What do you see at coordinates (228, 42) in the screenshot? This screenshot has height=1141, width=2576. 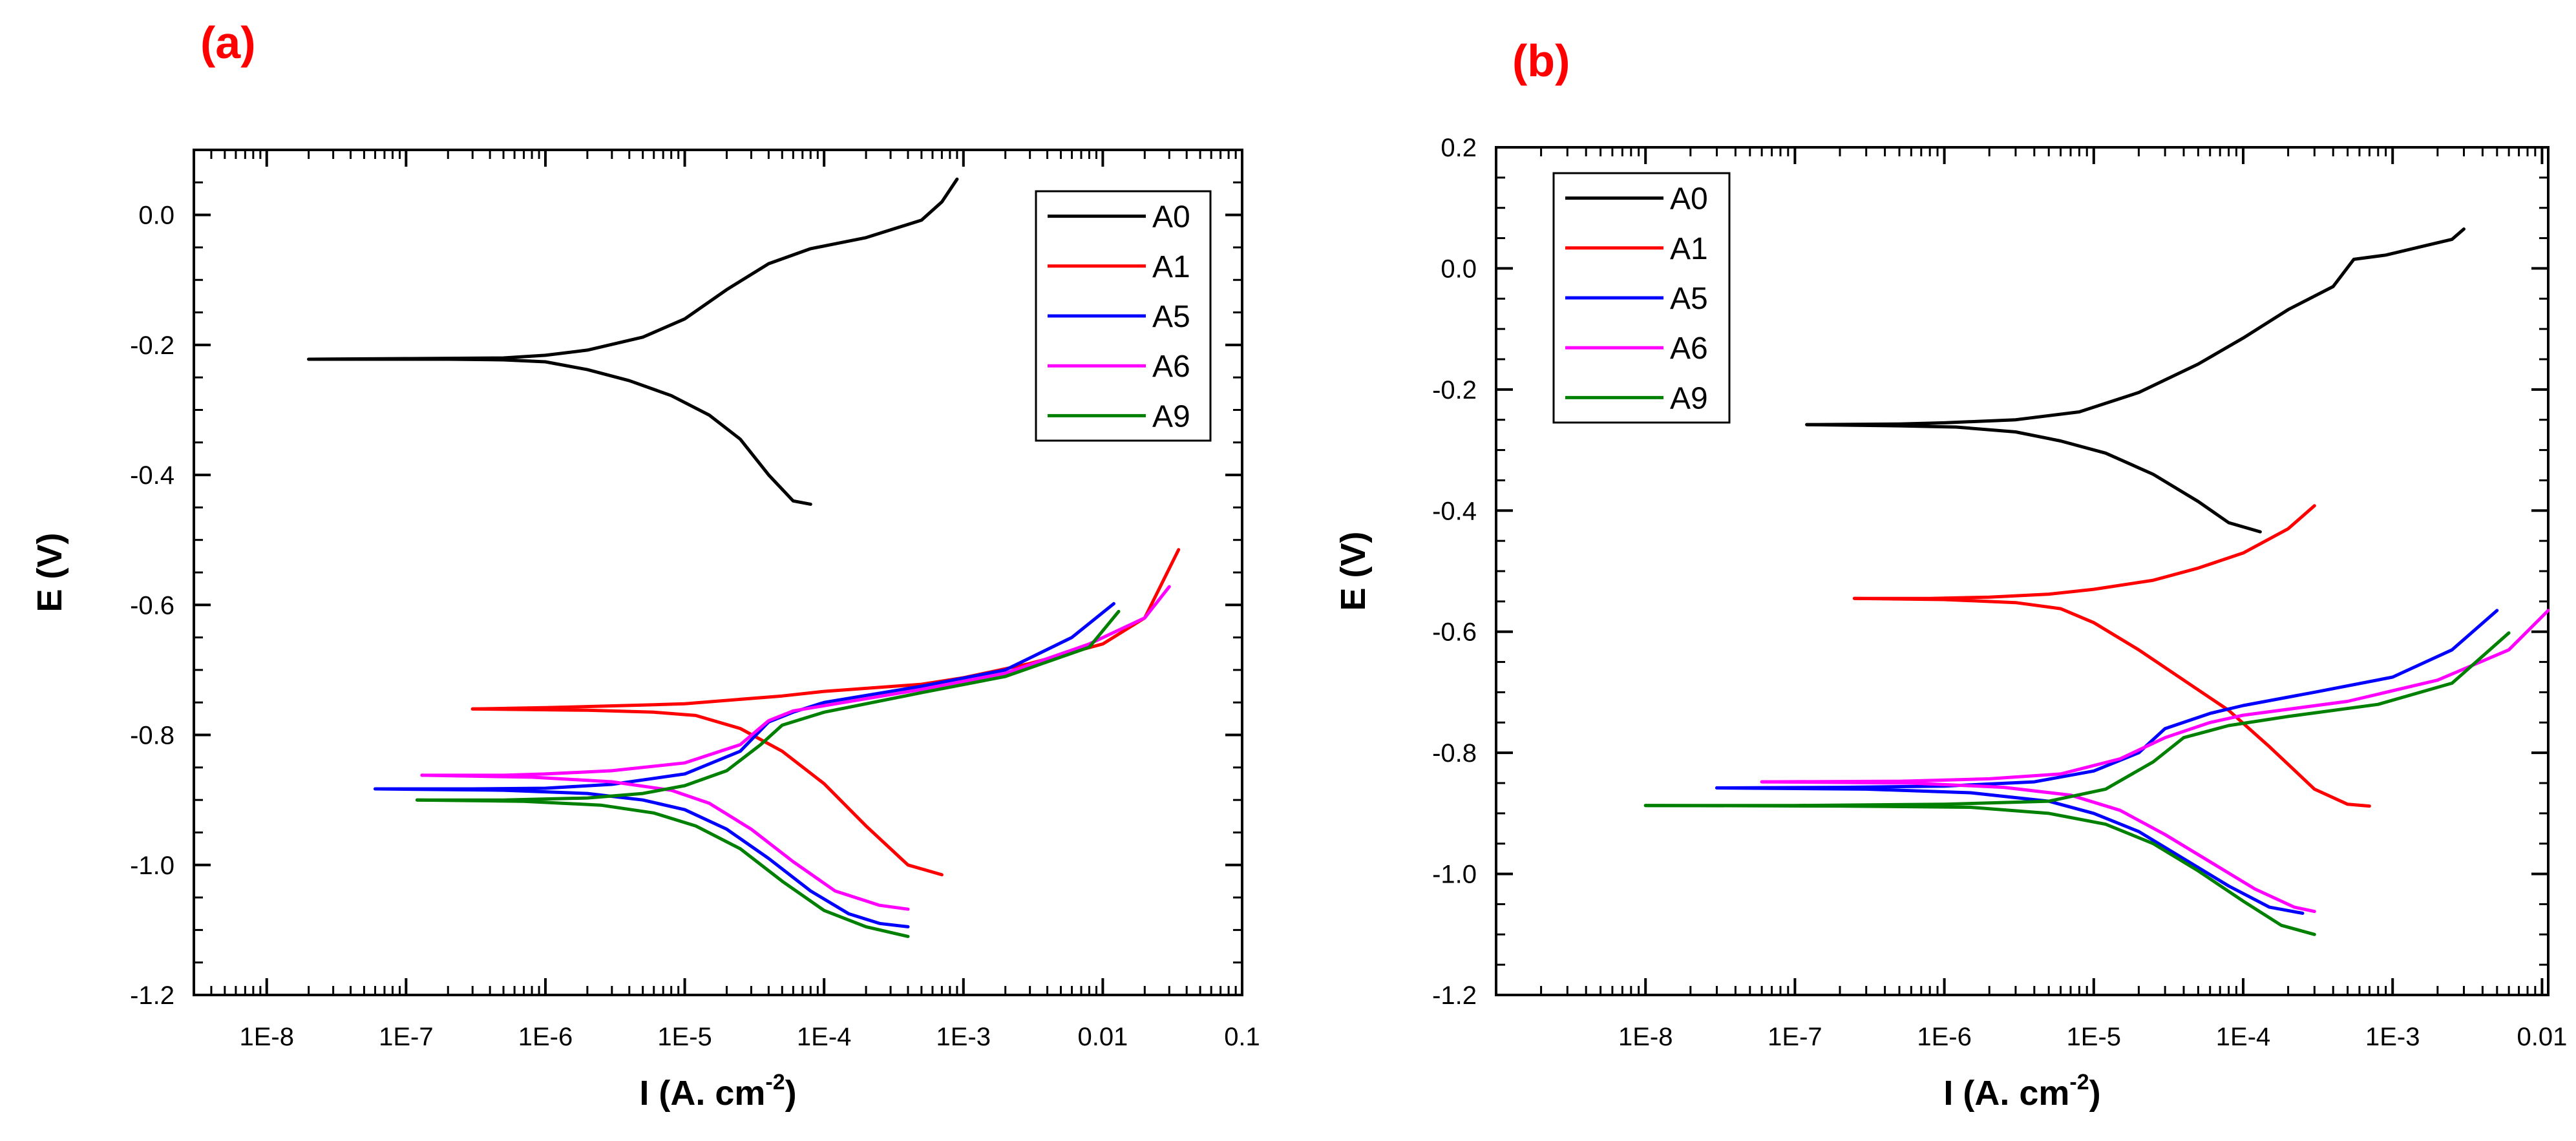 I see `panel-label: (a)` at bounding box center [228, 42].